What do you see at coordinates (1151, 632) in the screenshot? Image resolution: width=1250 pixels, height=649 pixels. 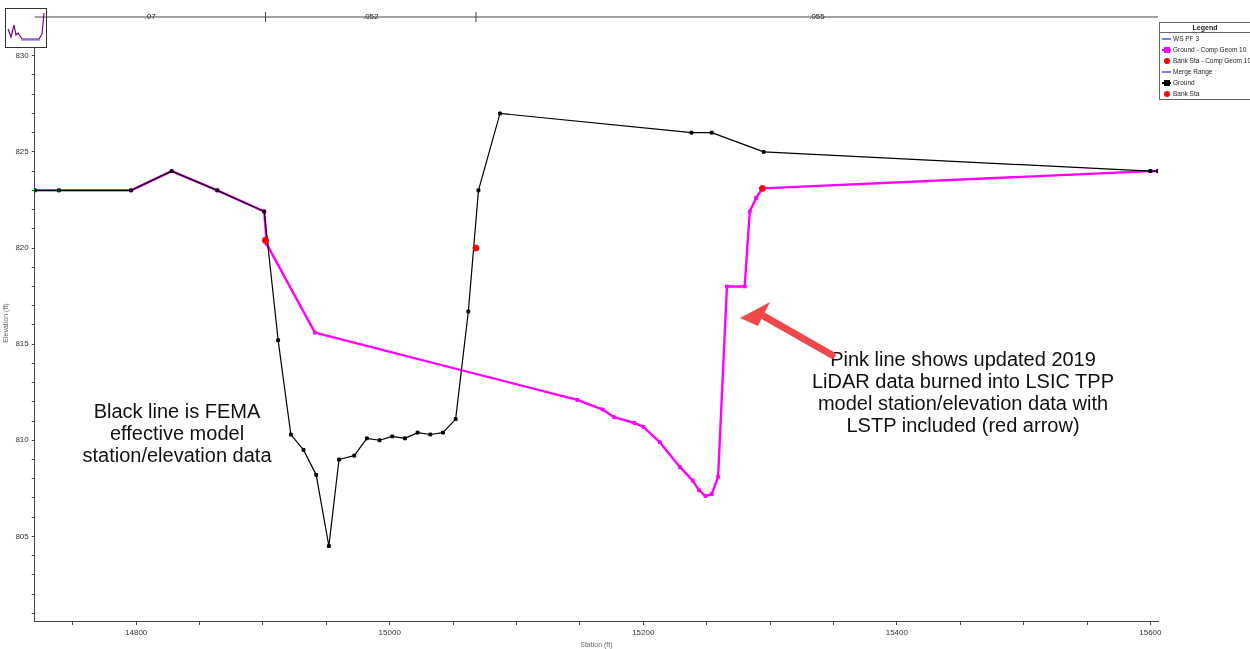 I see `x-tick-label: 15600` at bounding box center [1151, 632].